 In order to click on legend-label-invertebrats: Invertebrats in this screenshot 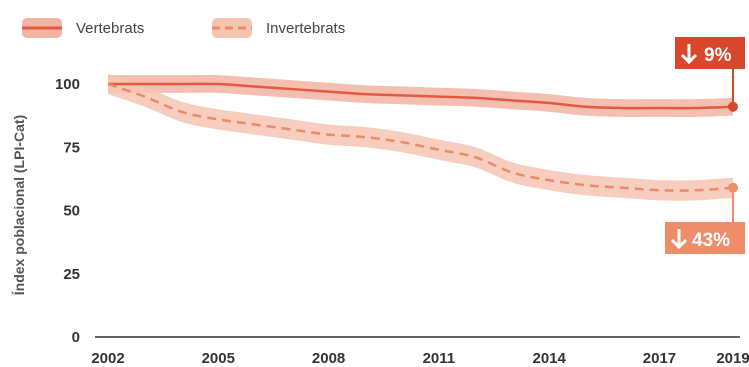, I will do `click(305, 28)`.